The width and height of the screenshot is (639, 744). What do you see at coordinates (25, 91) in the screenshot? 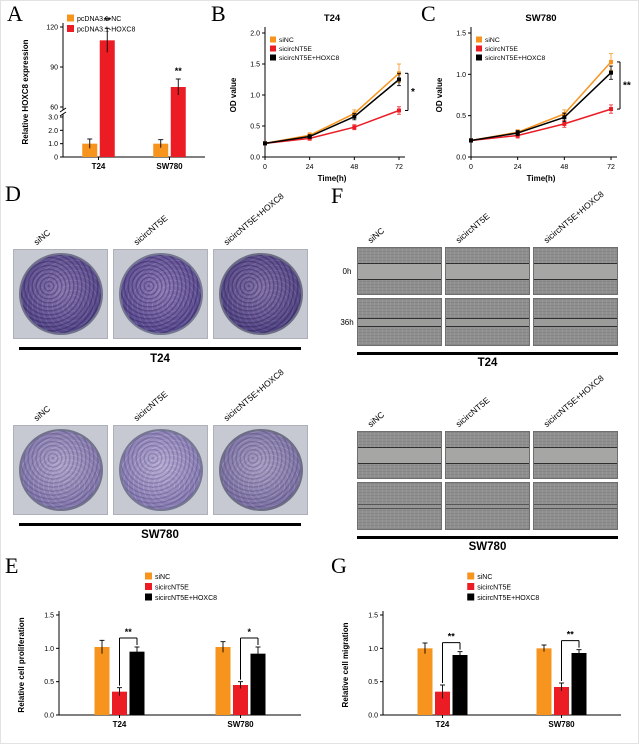
I see `svg-text: Relative HOXC8 expression` at bounding box center [25, 91].